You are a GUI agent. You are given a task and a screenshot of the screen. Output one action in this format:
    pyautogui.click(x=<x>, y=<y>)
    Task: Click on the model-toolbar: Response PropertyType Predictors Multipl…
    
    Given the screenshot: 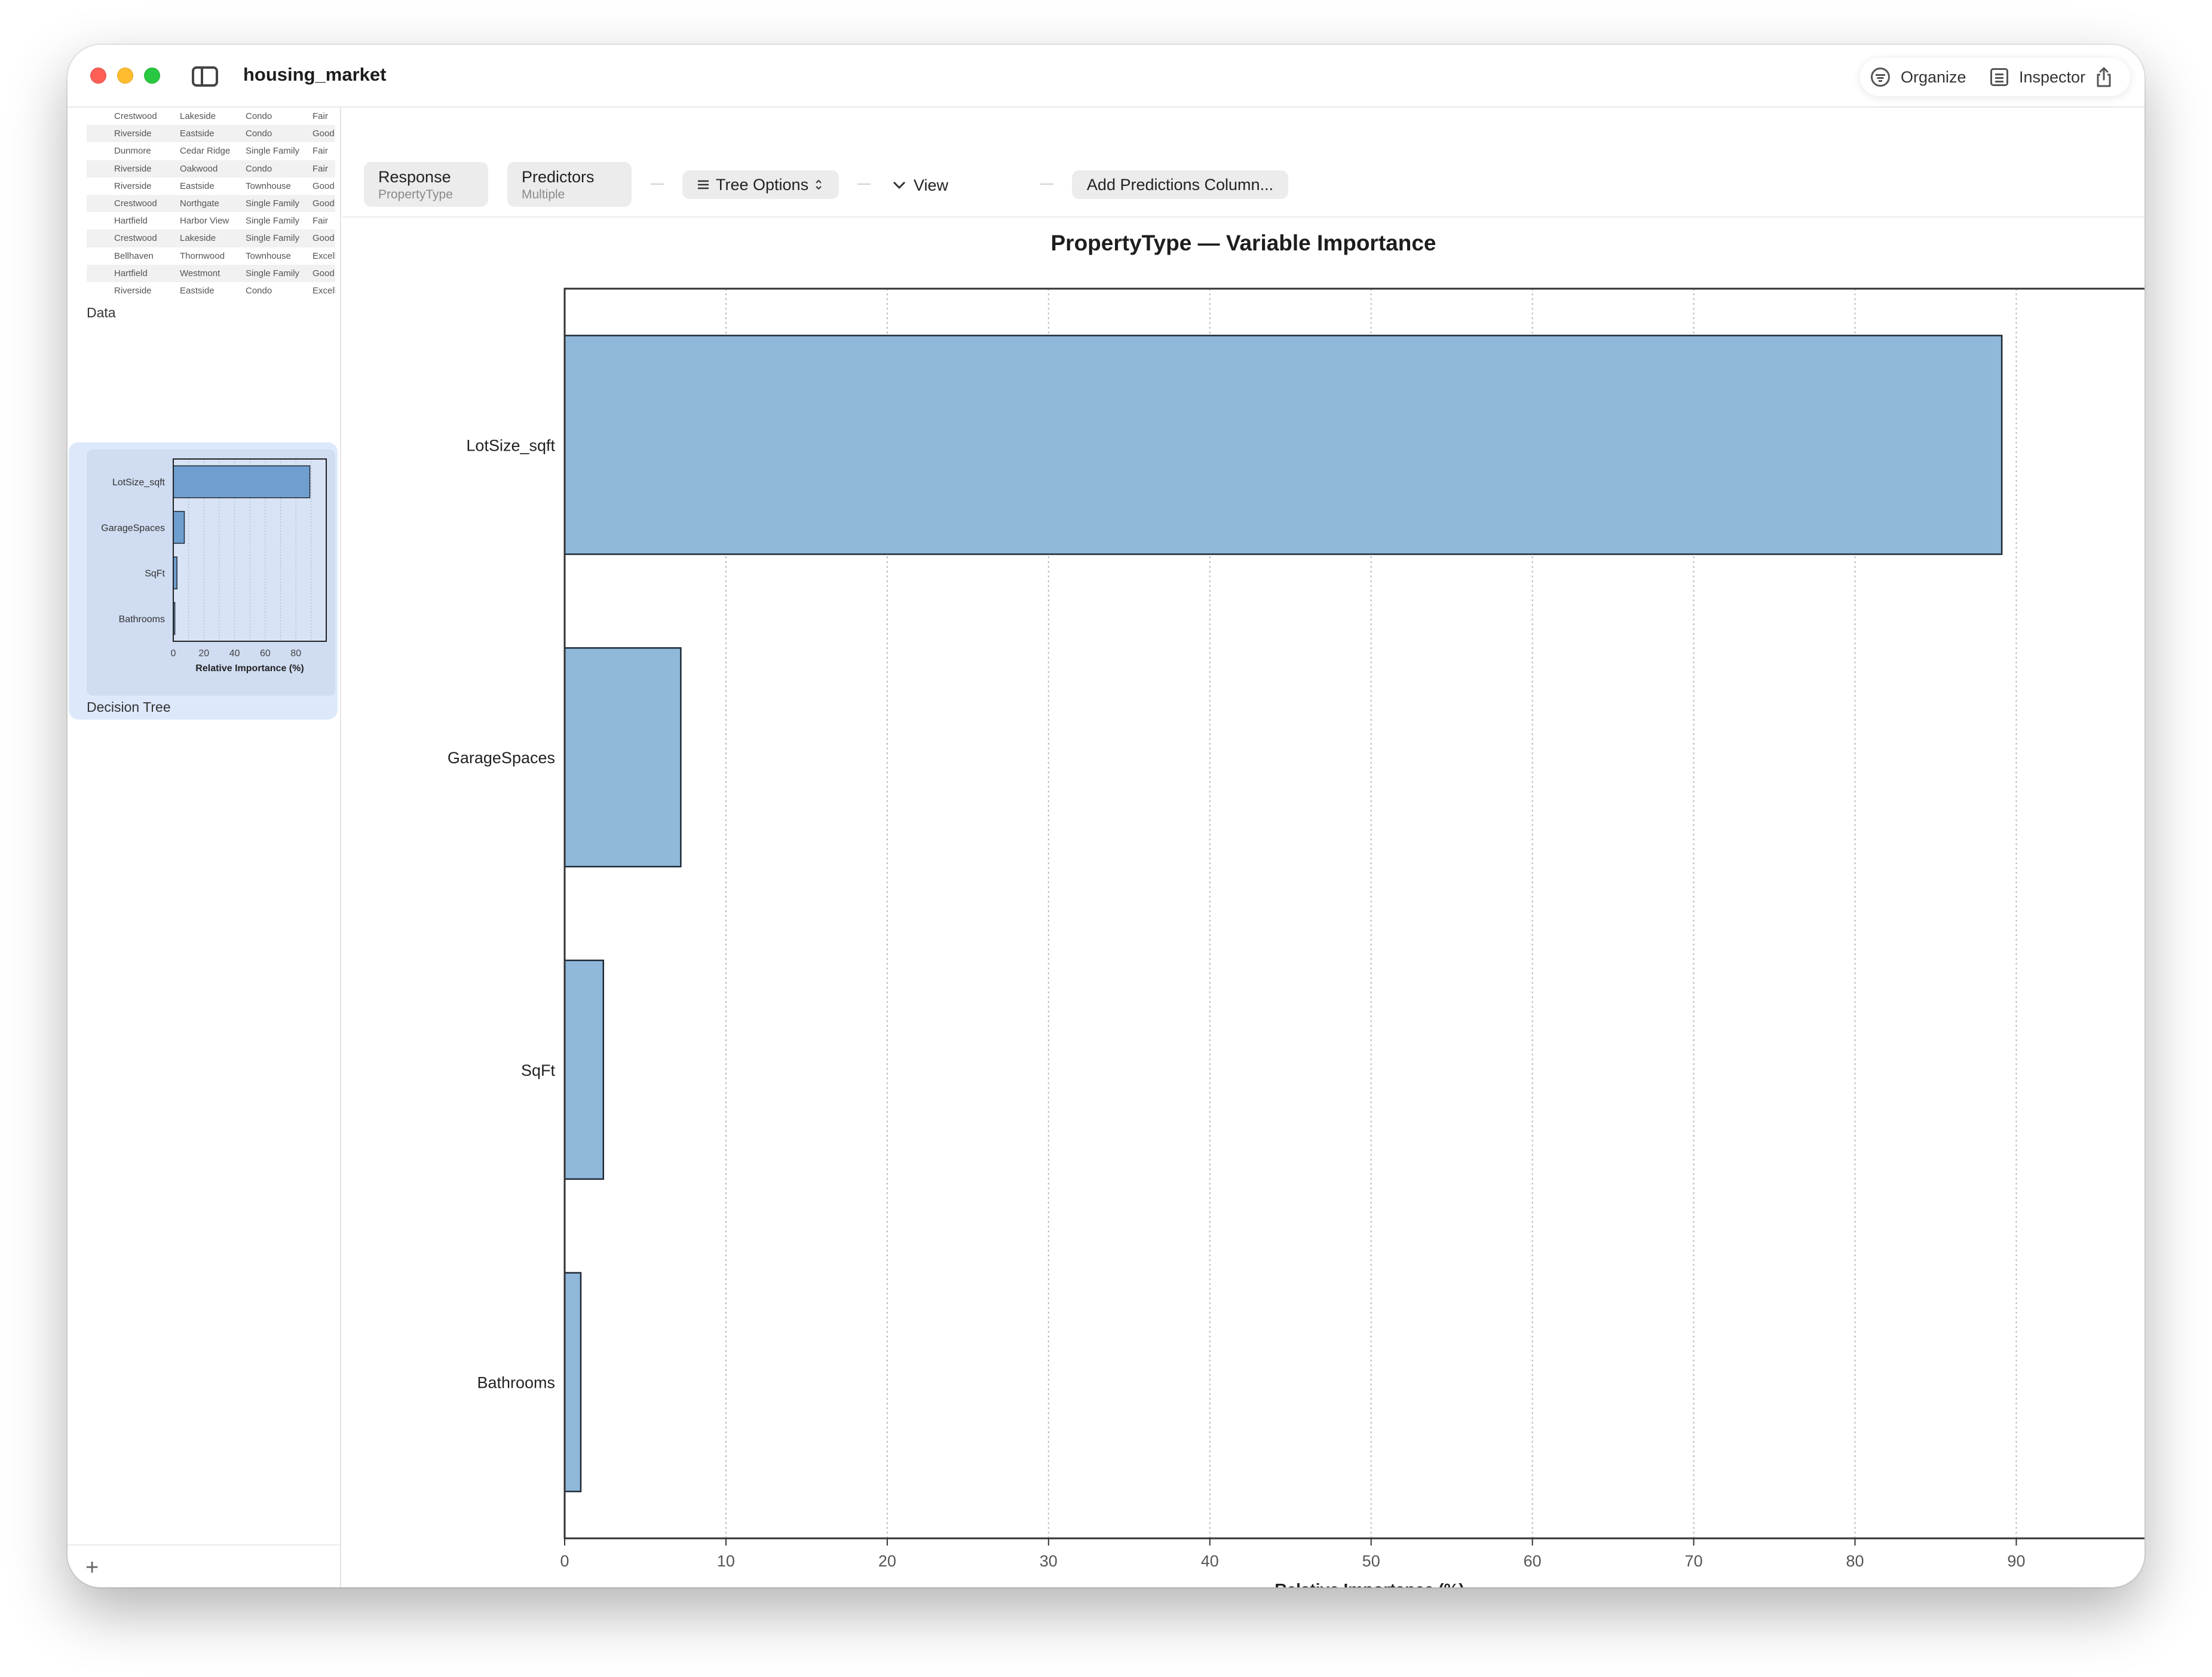 What is the action you would take?
    pyautogui.click(x=1243, y=163)
    